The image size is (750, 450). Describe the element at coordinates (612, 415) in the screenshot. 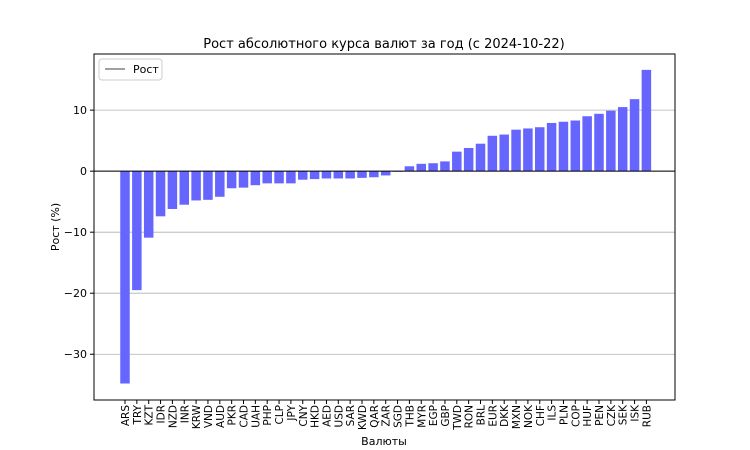

I see `x-tick-label: CZK` at that location.